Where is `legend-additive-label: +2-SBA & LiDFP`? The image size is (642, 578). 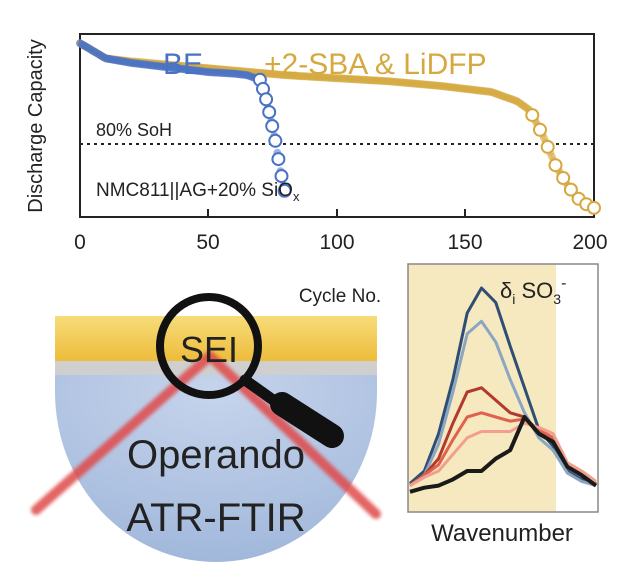
legend-additive-label: +2-SBA & LiDFP is located at coordinates (375, 64).